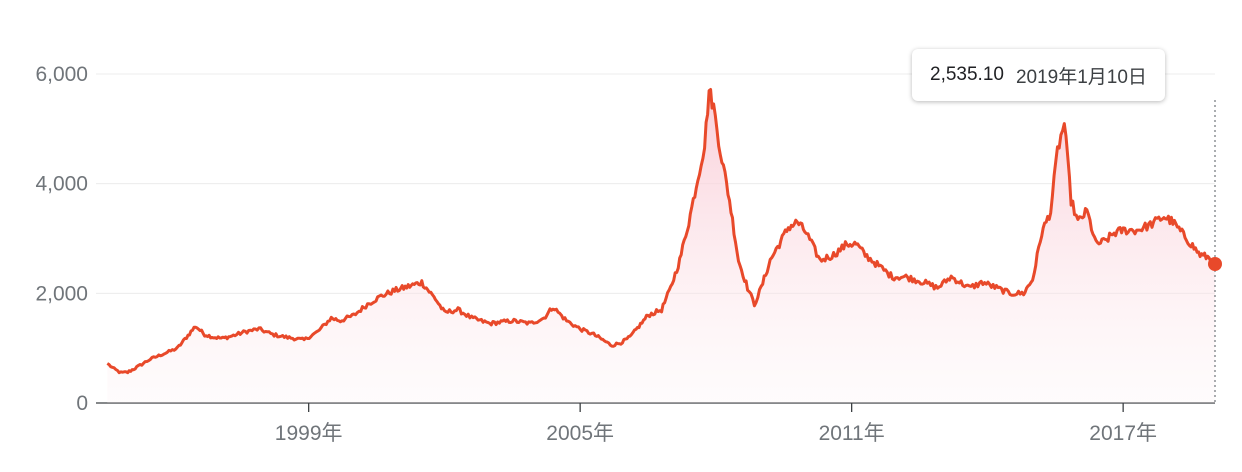 The image size is (1242, 472). I want to click on x-axis: 1999年 2005年 2011年 2017年, so click(716, 424).